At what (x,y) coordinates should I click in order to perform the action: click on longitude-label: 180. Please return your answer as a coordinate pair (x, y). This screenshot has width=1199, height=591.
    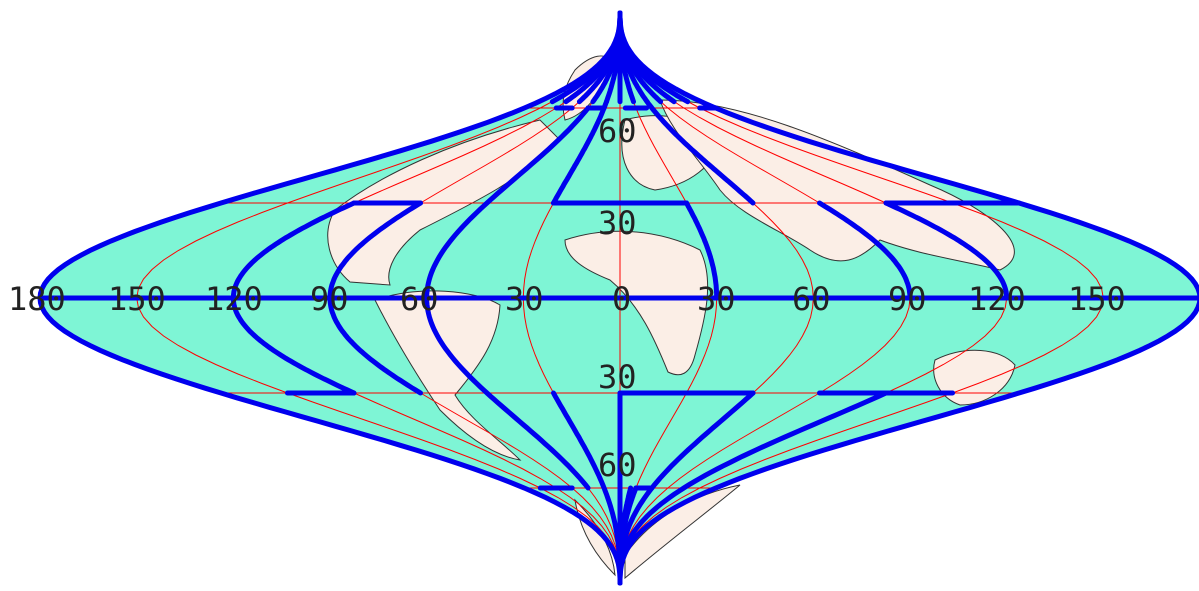
    Looking at the image, I should click on (37, 299).